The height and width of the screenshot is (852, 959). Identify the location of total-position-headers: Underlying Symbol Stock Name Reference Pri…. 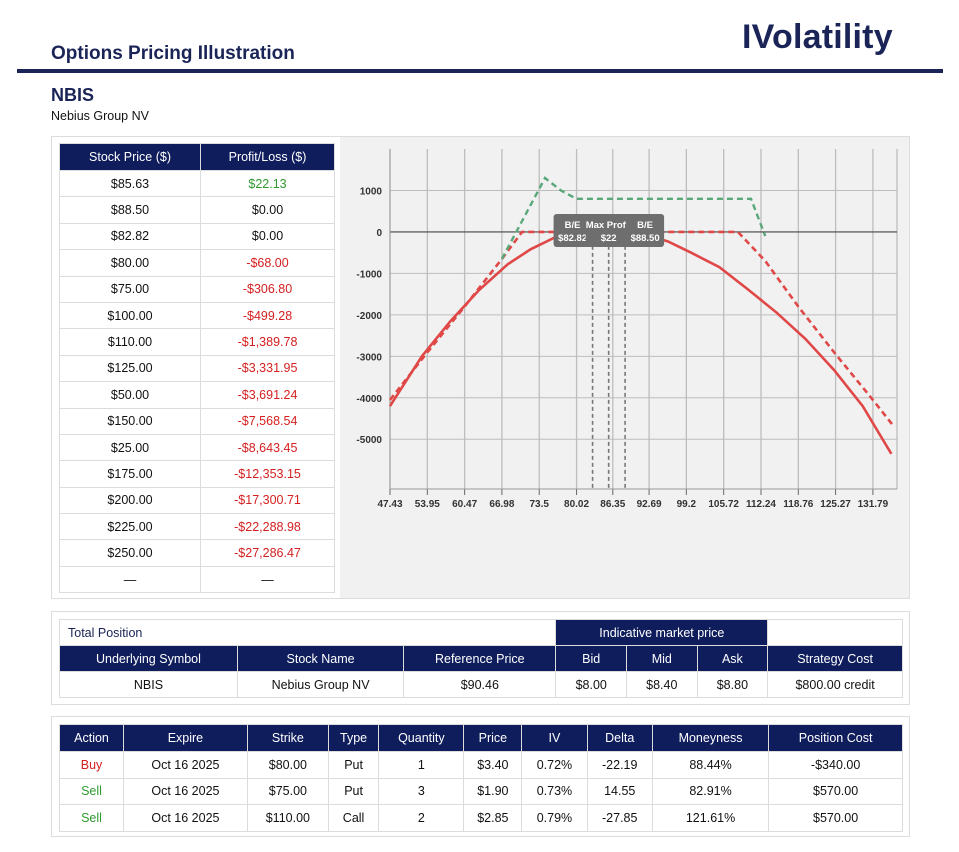
(481, 658).